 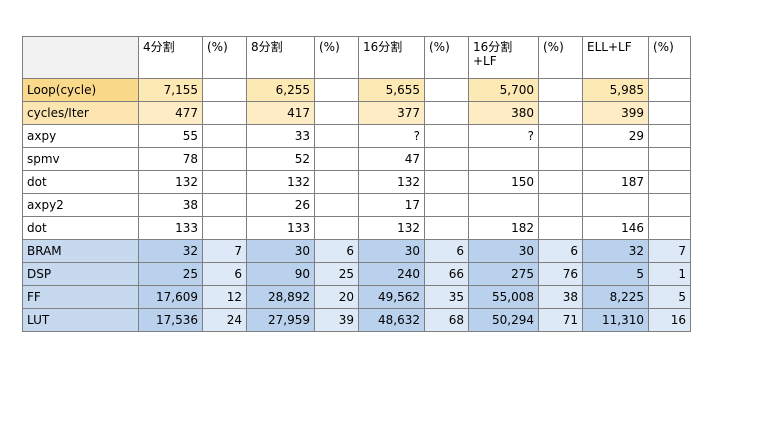 What do you see at coordinates (391, 320) in the screenshot?
I see `value-cell: 48,632` at bounding box center [391, 320].